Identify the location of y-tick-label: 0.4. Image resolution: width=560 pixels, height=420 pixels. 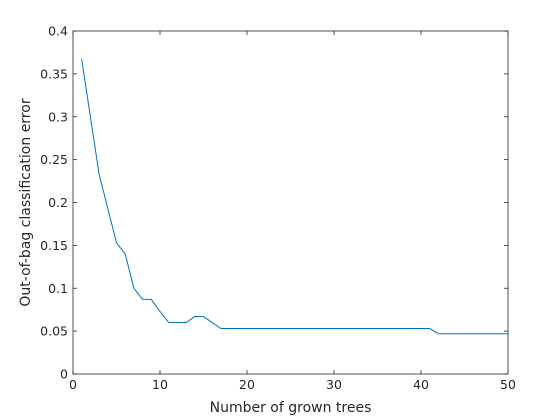
(58, 31).